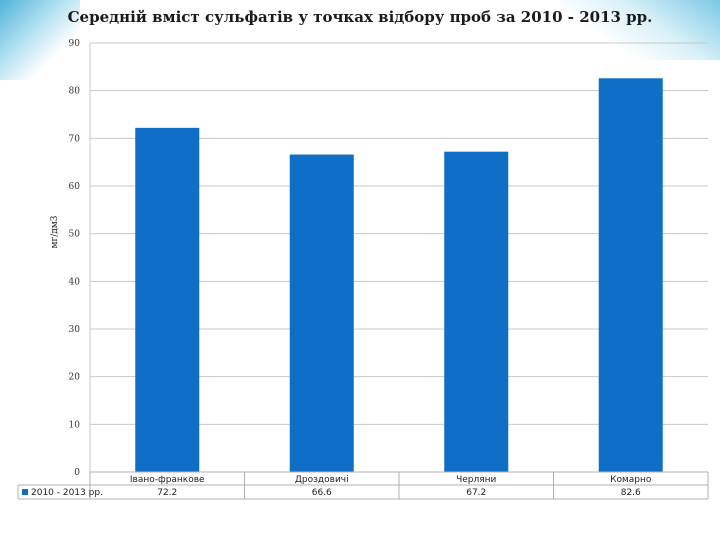 This screenshot has width=720, height=540. I want to click on category-label: Дроздовичі, so click(322, 480).